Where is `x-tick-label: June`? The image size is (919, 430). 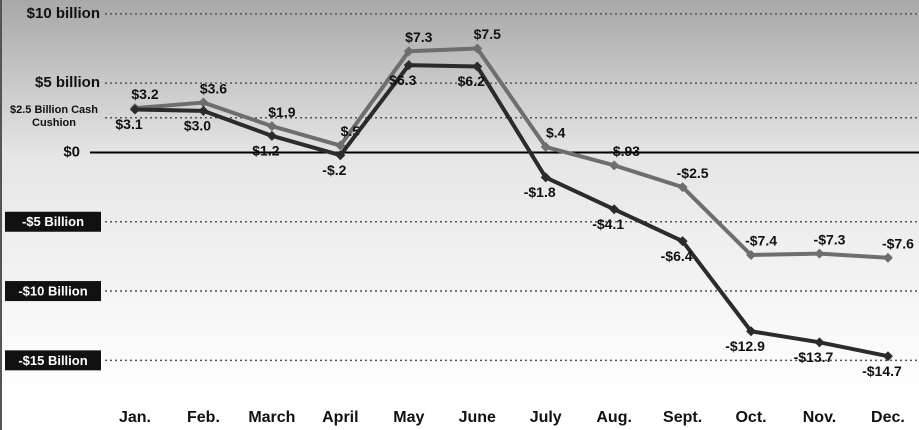
x-tick-label: June is located at coordinates (477, 417).